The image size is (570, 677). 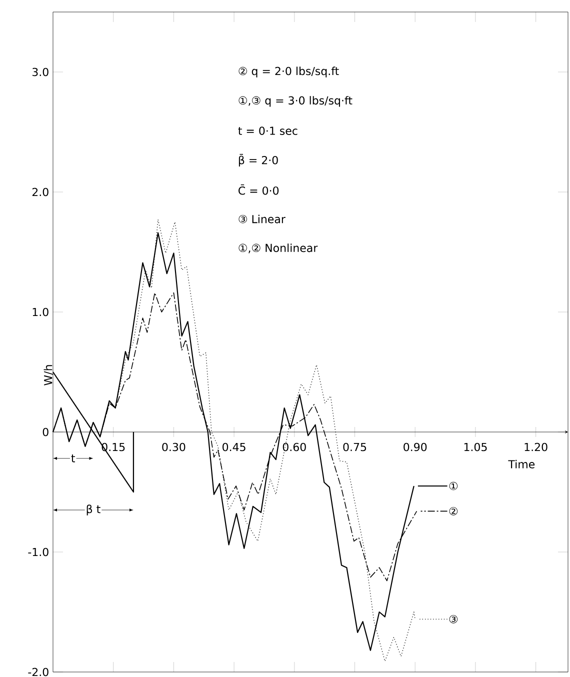 I want to click on legend-label: ①, so click(x=453, y=486).